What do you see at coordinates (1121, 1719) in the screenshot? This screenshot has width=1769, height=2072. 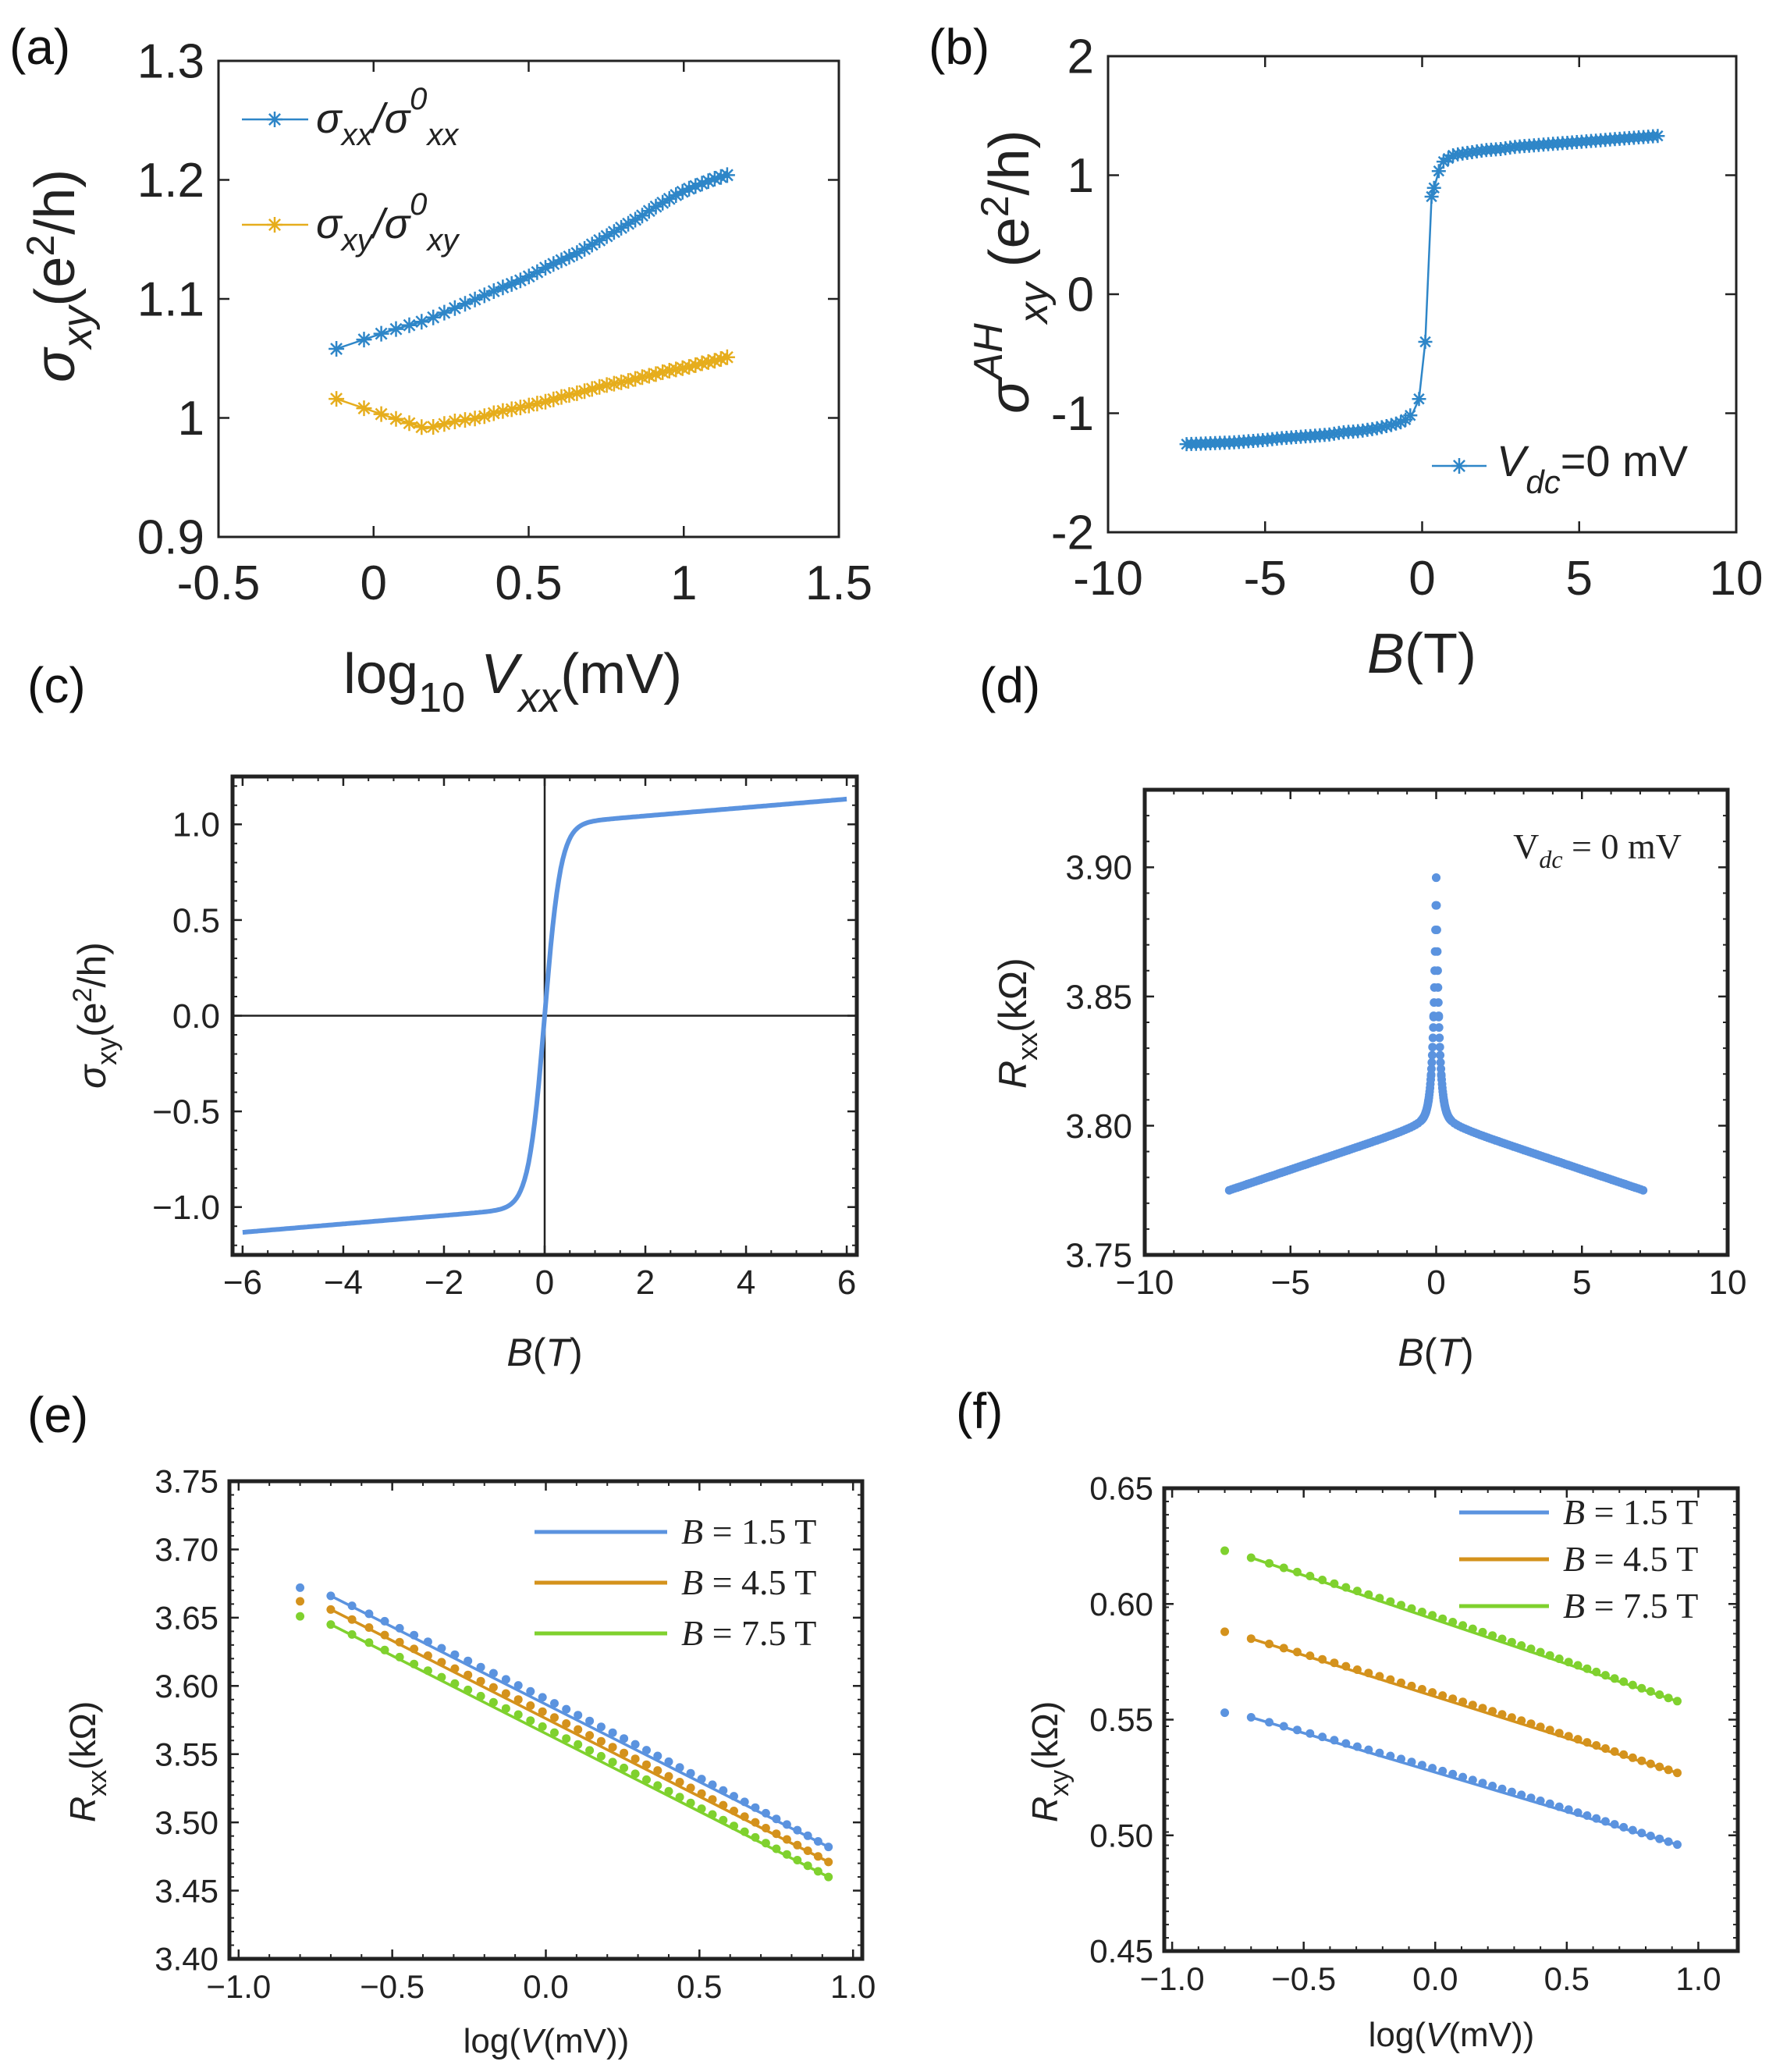 I see `y-tick-label: 0.55` at bounding box center [1121, 1719].